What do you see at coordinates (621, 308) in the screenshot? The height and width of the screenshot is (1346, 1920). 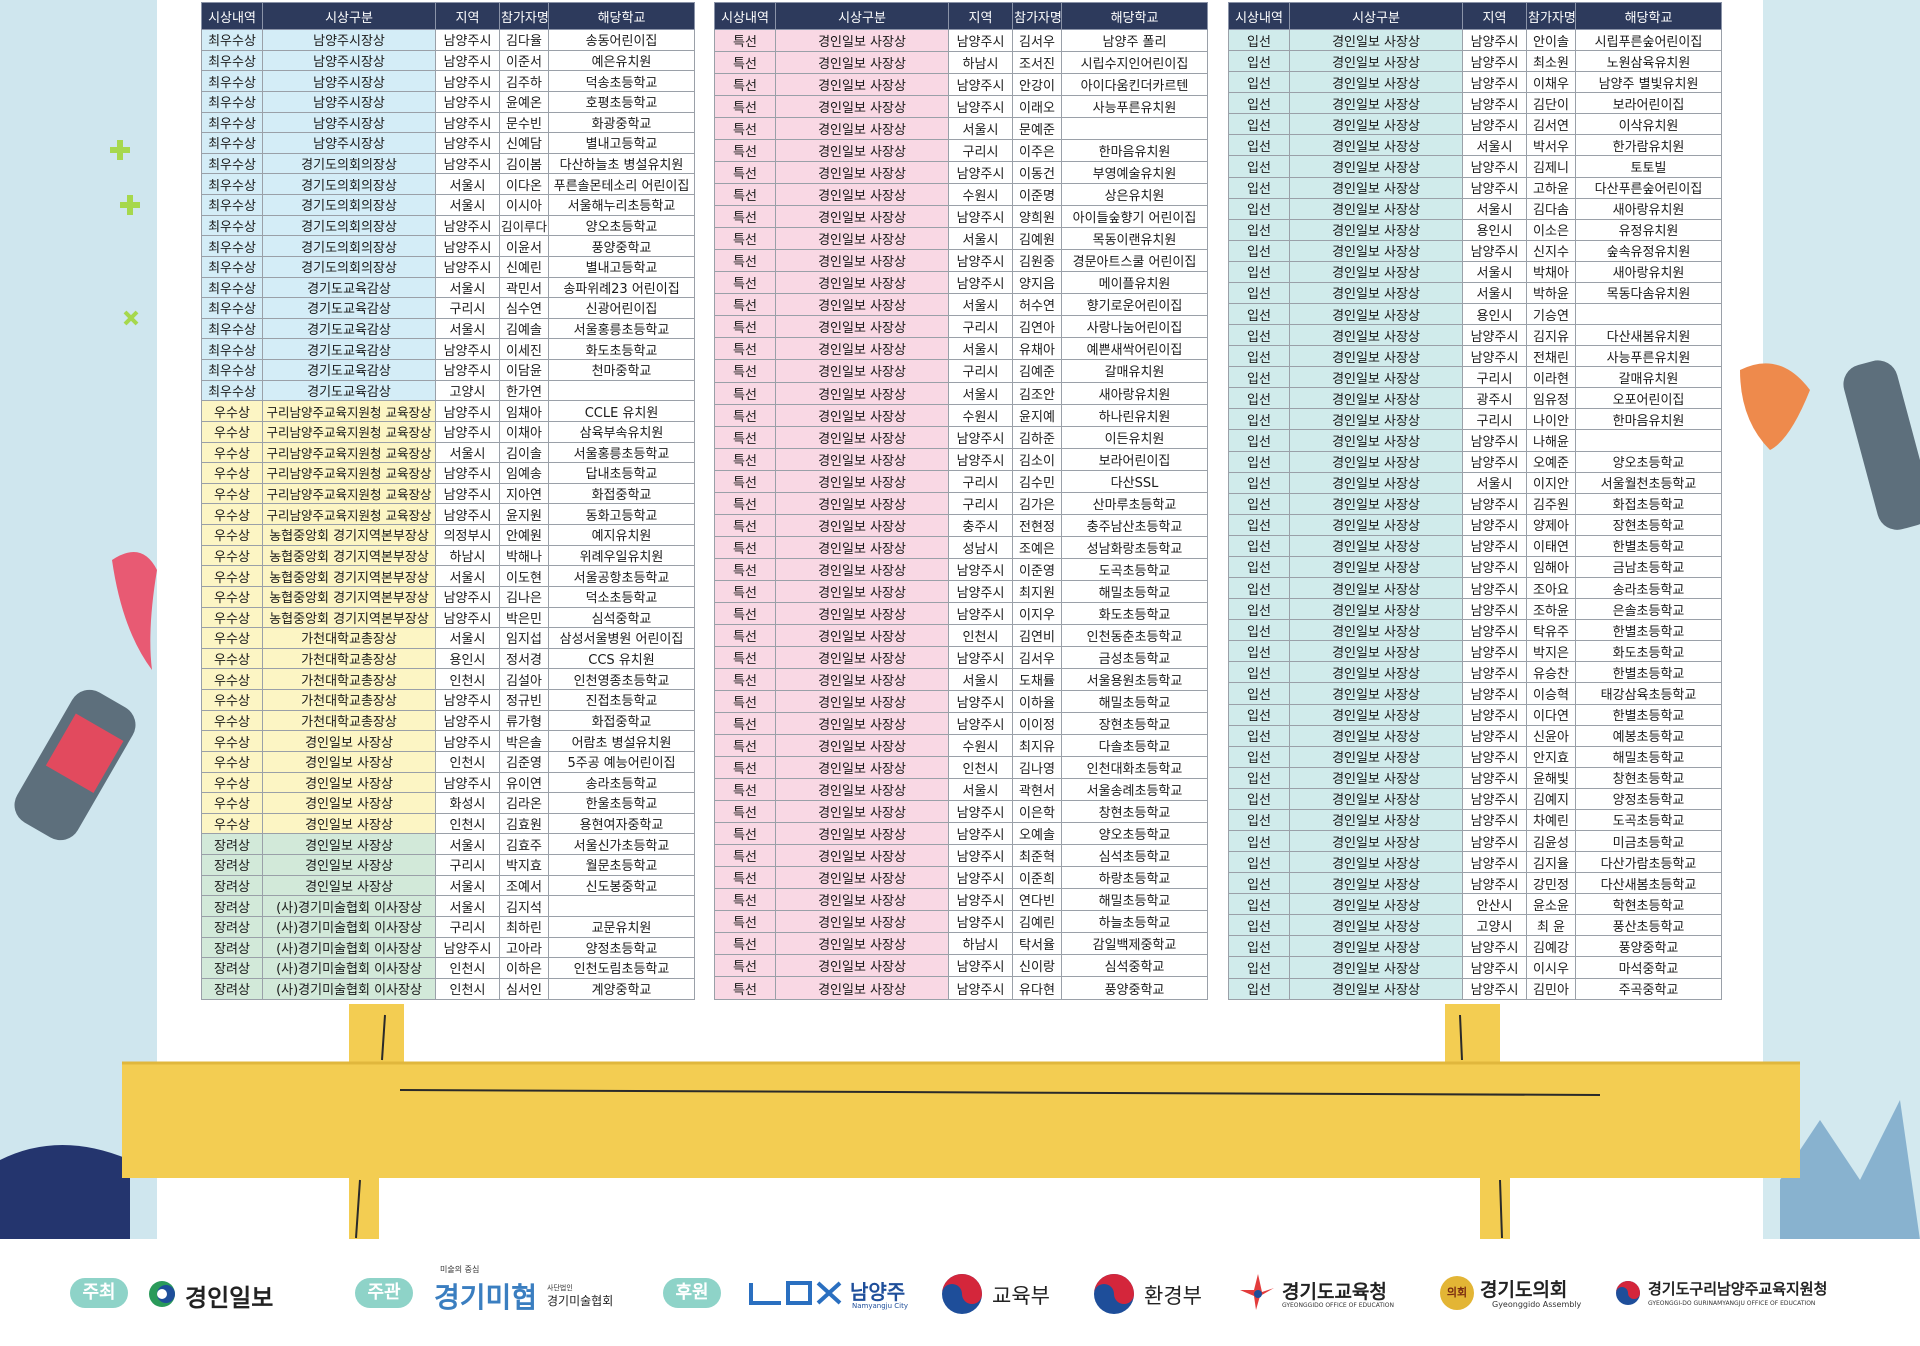 I see `table-cell: 신광어린이집` at bounding box center [621, 308].